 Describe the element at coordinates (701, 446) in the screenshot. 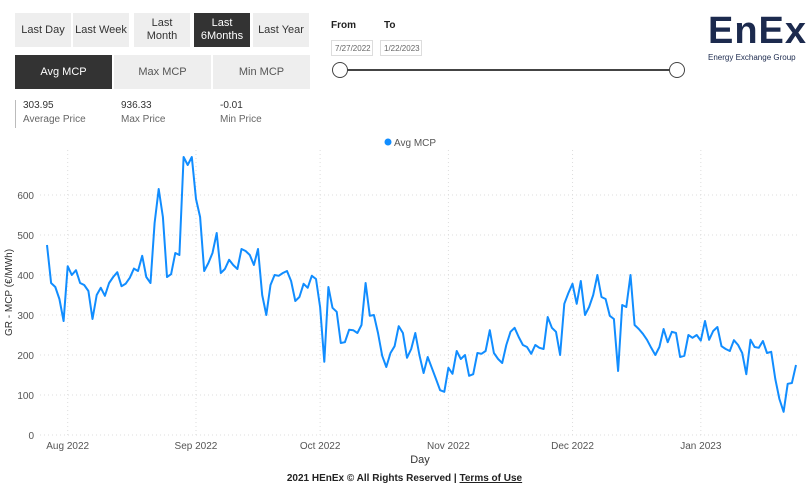

I see `x-tick-label: Jan 2023` at that location.